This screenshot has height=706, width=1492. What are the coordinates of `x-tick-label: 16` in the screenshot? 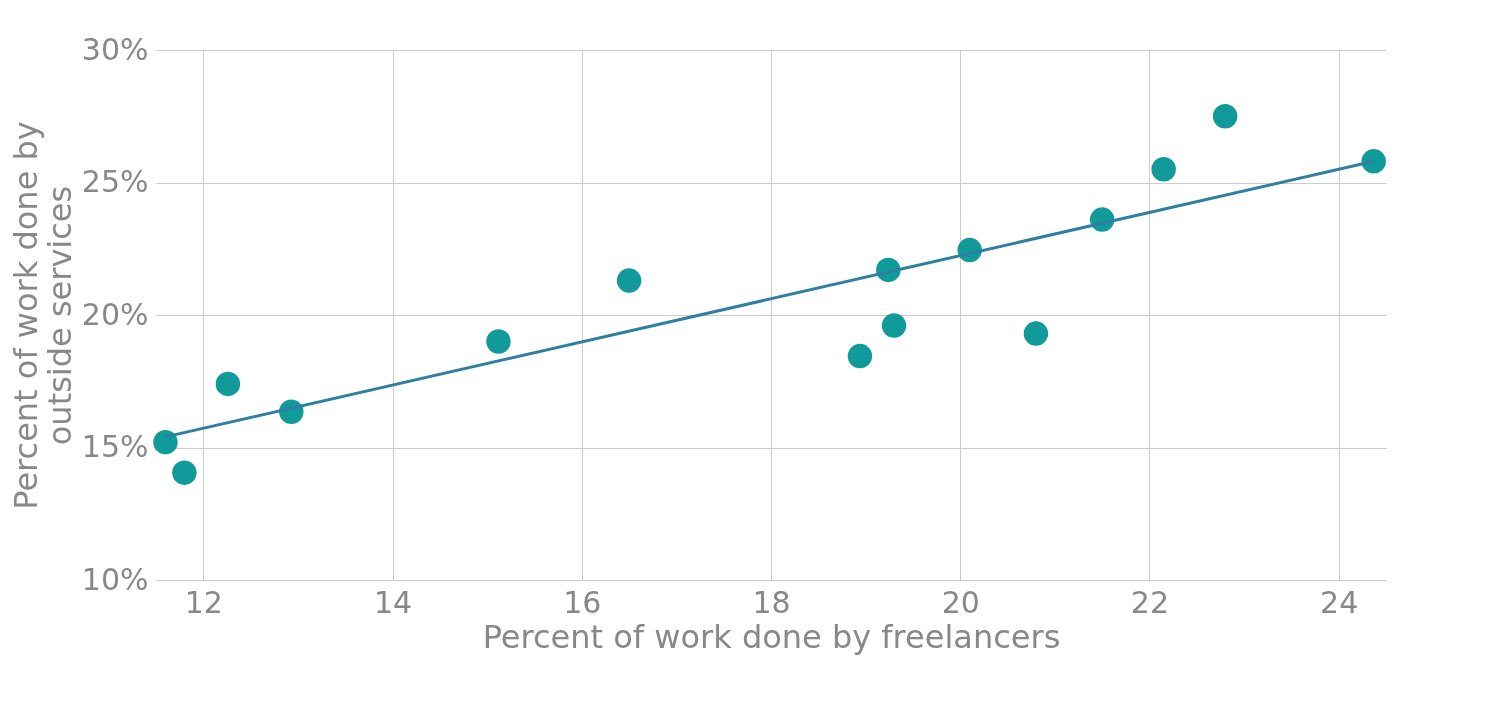 It's located at (582, 602).